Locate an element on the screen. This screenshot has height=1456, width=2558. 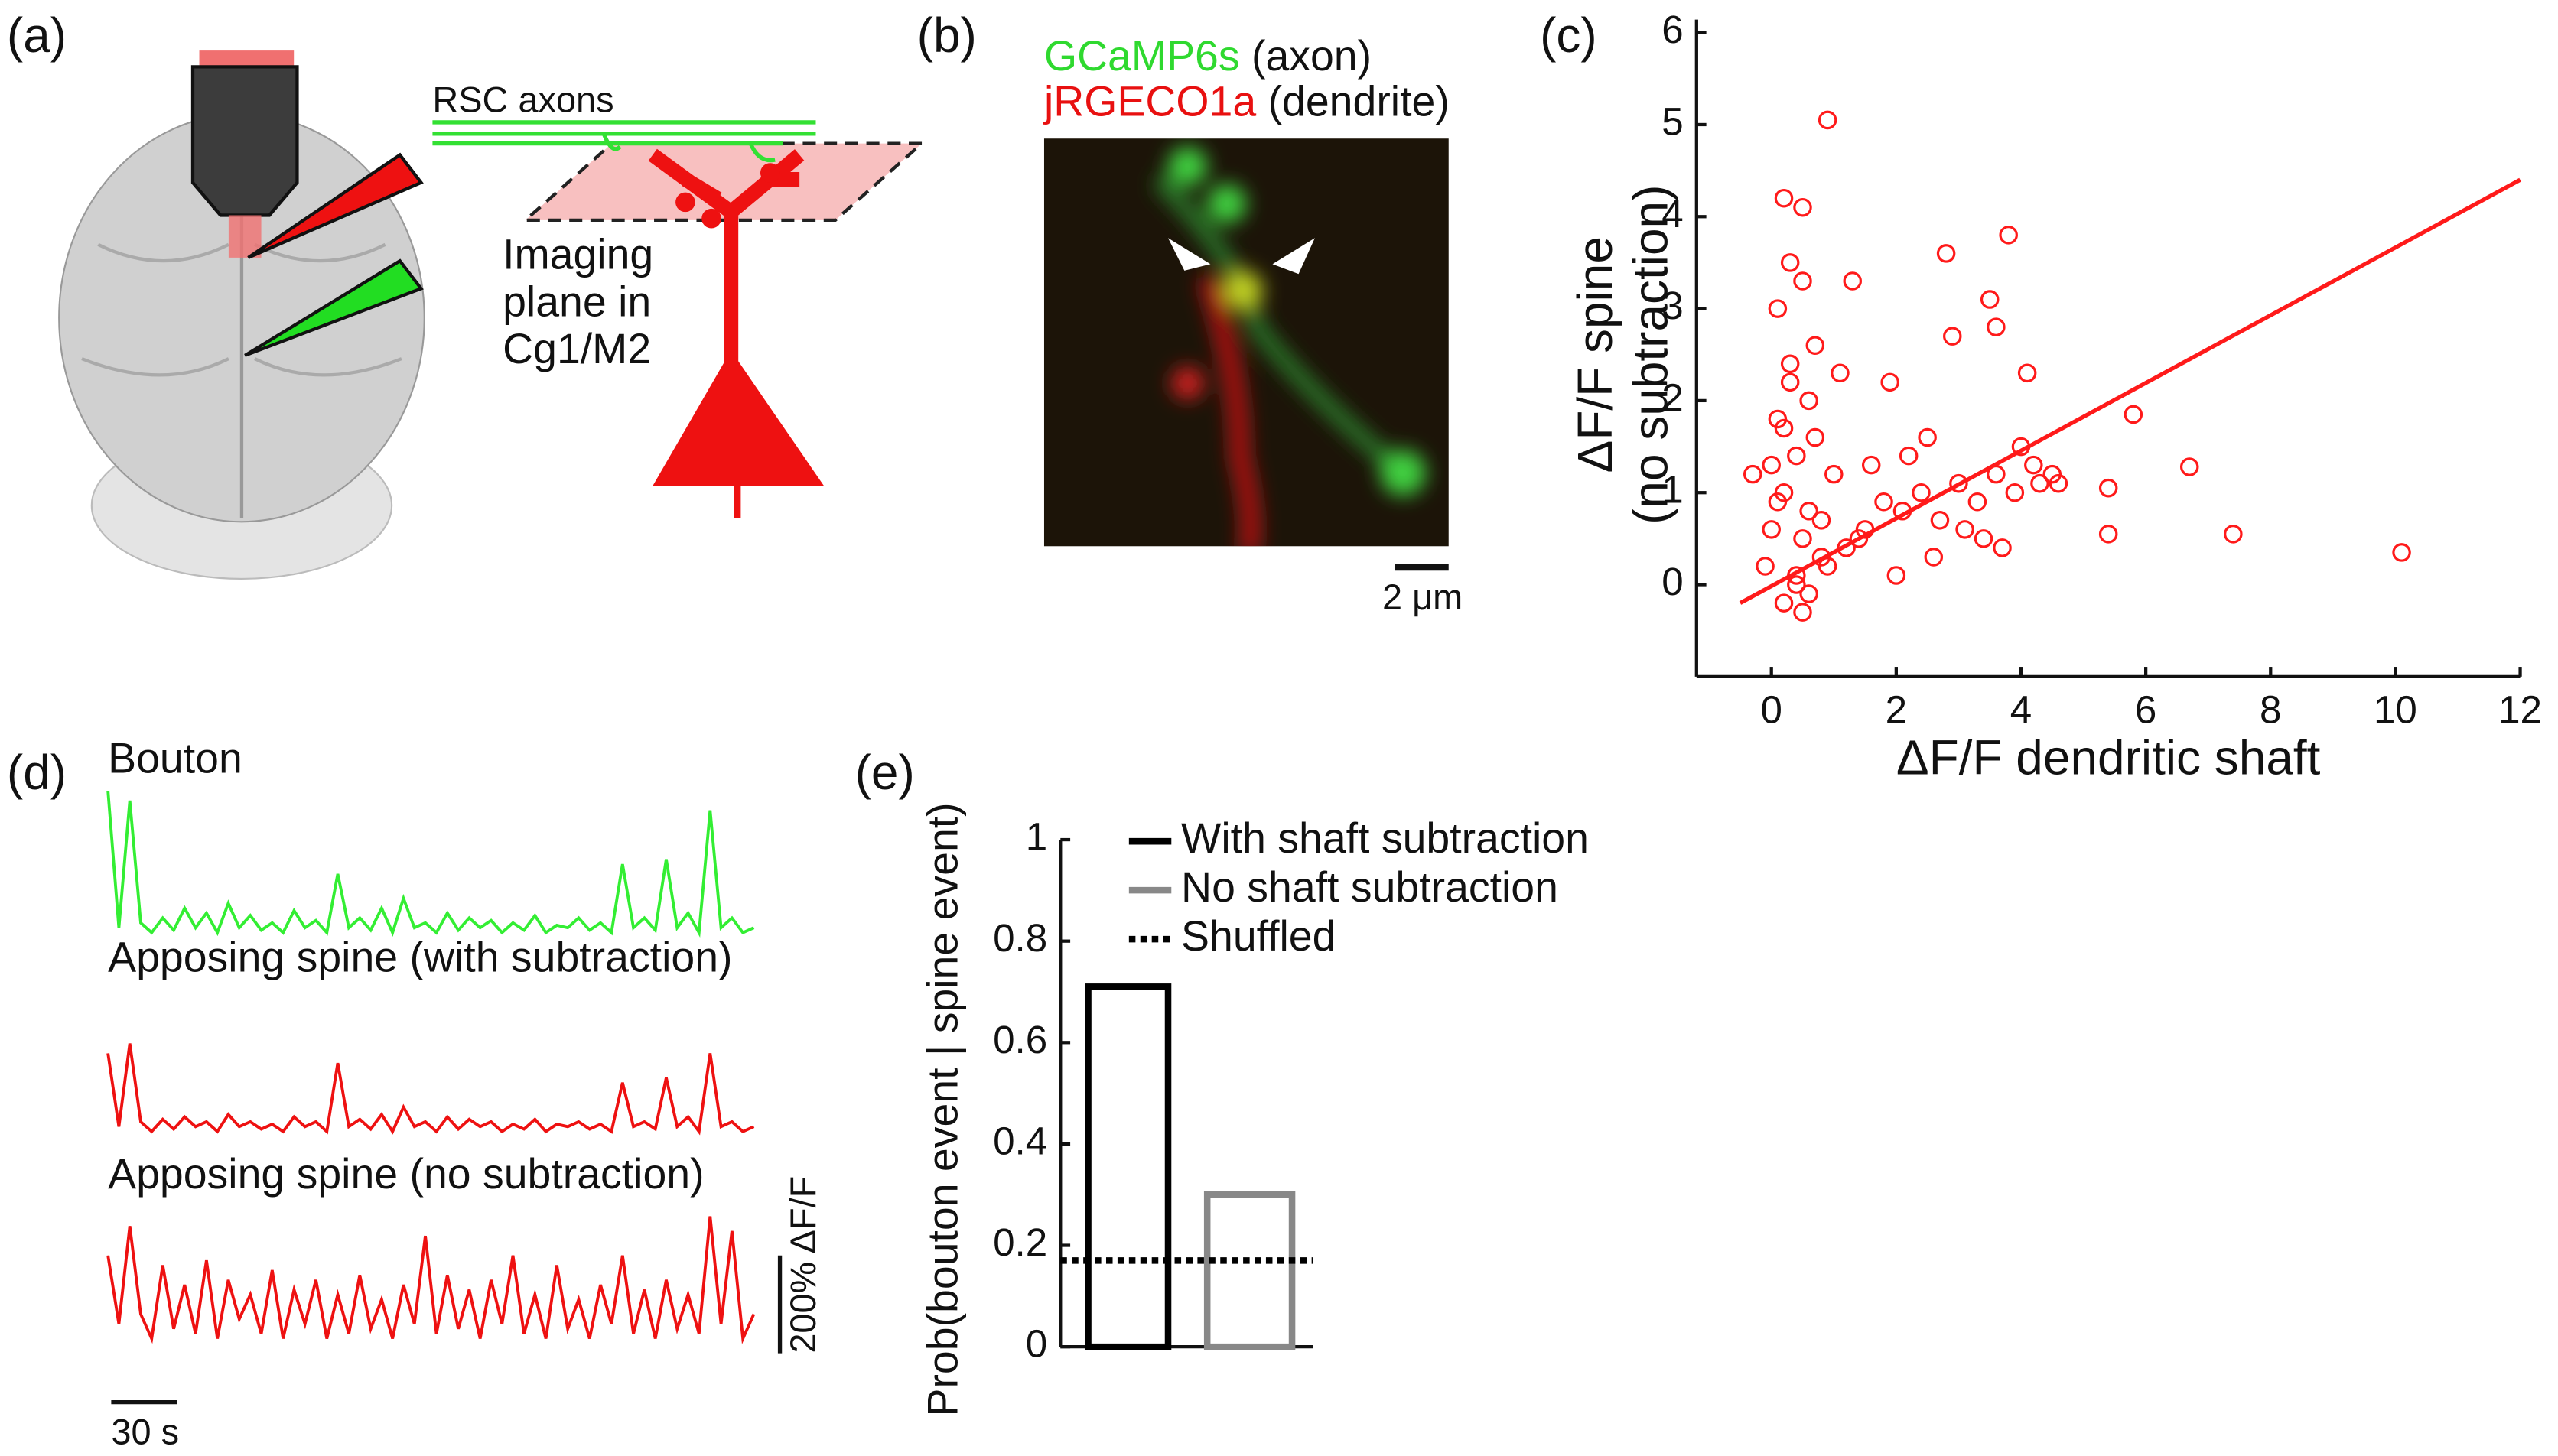
legend-entry: GCaMP6s (axon) is located at coordinates (1208, 55).